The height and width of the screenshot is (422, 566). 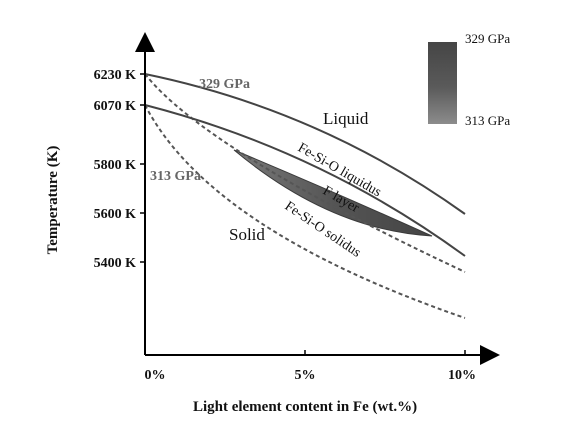 I want to click on f-layer-region, so click(x=333, y=193).